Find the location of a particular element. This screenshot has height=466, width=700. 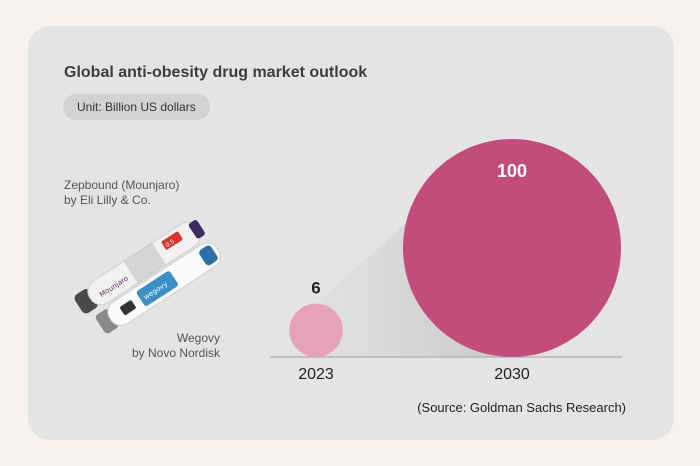

wegovy-pen: wegovy is located at coordinates (158, 288).